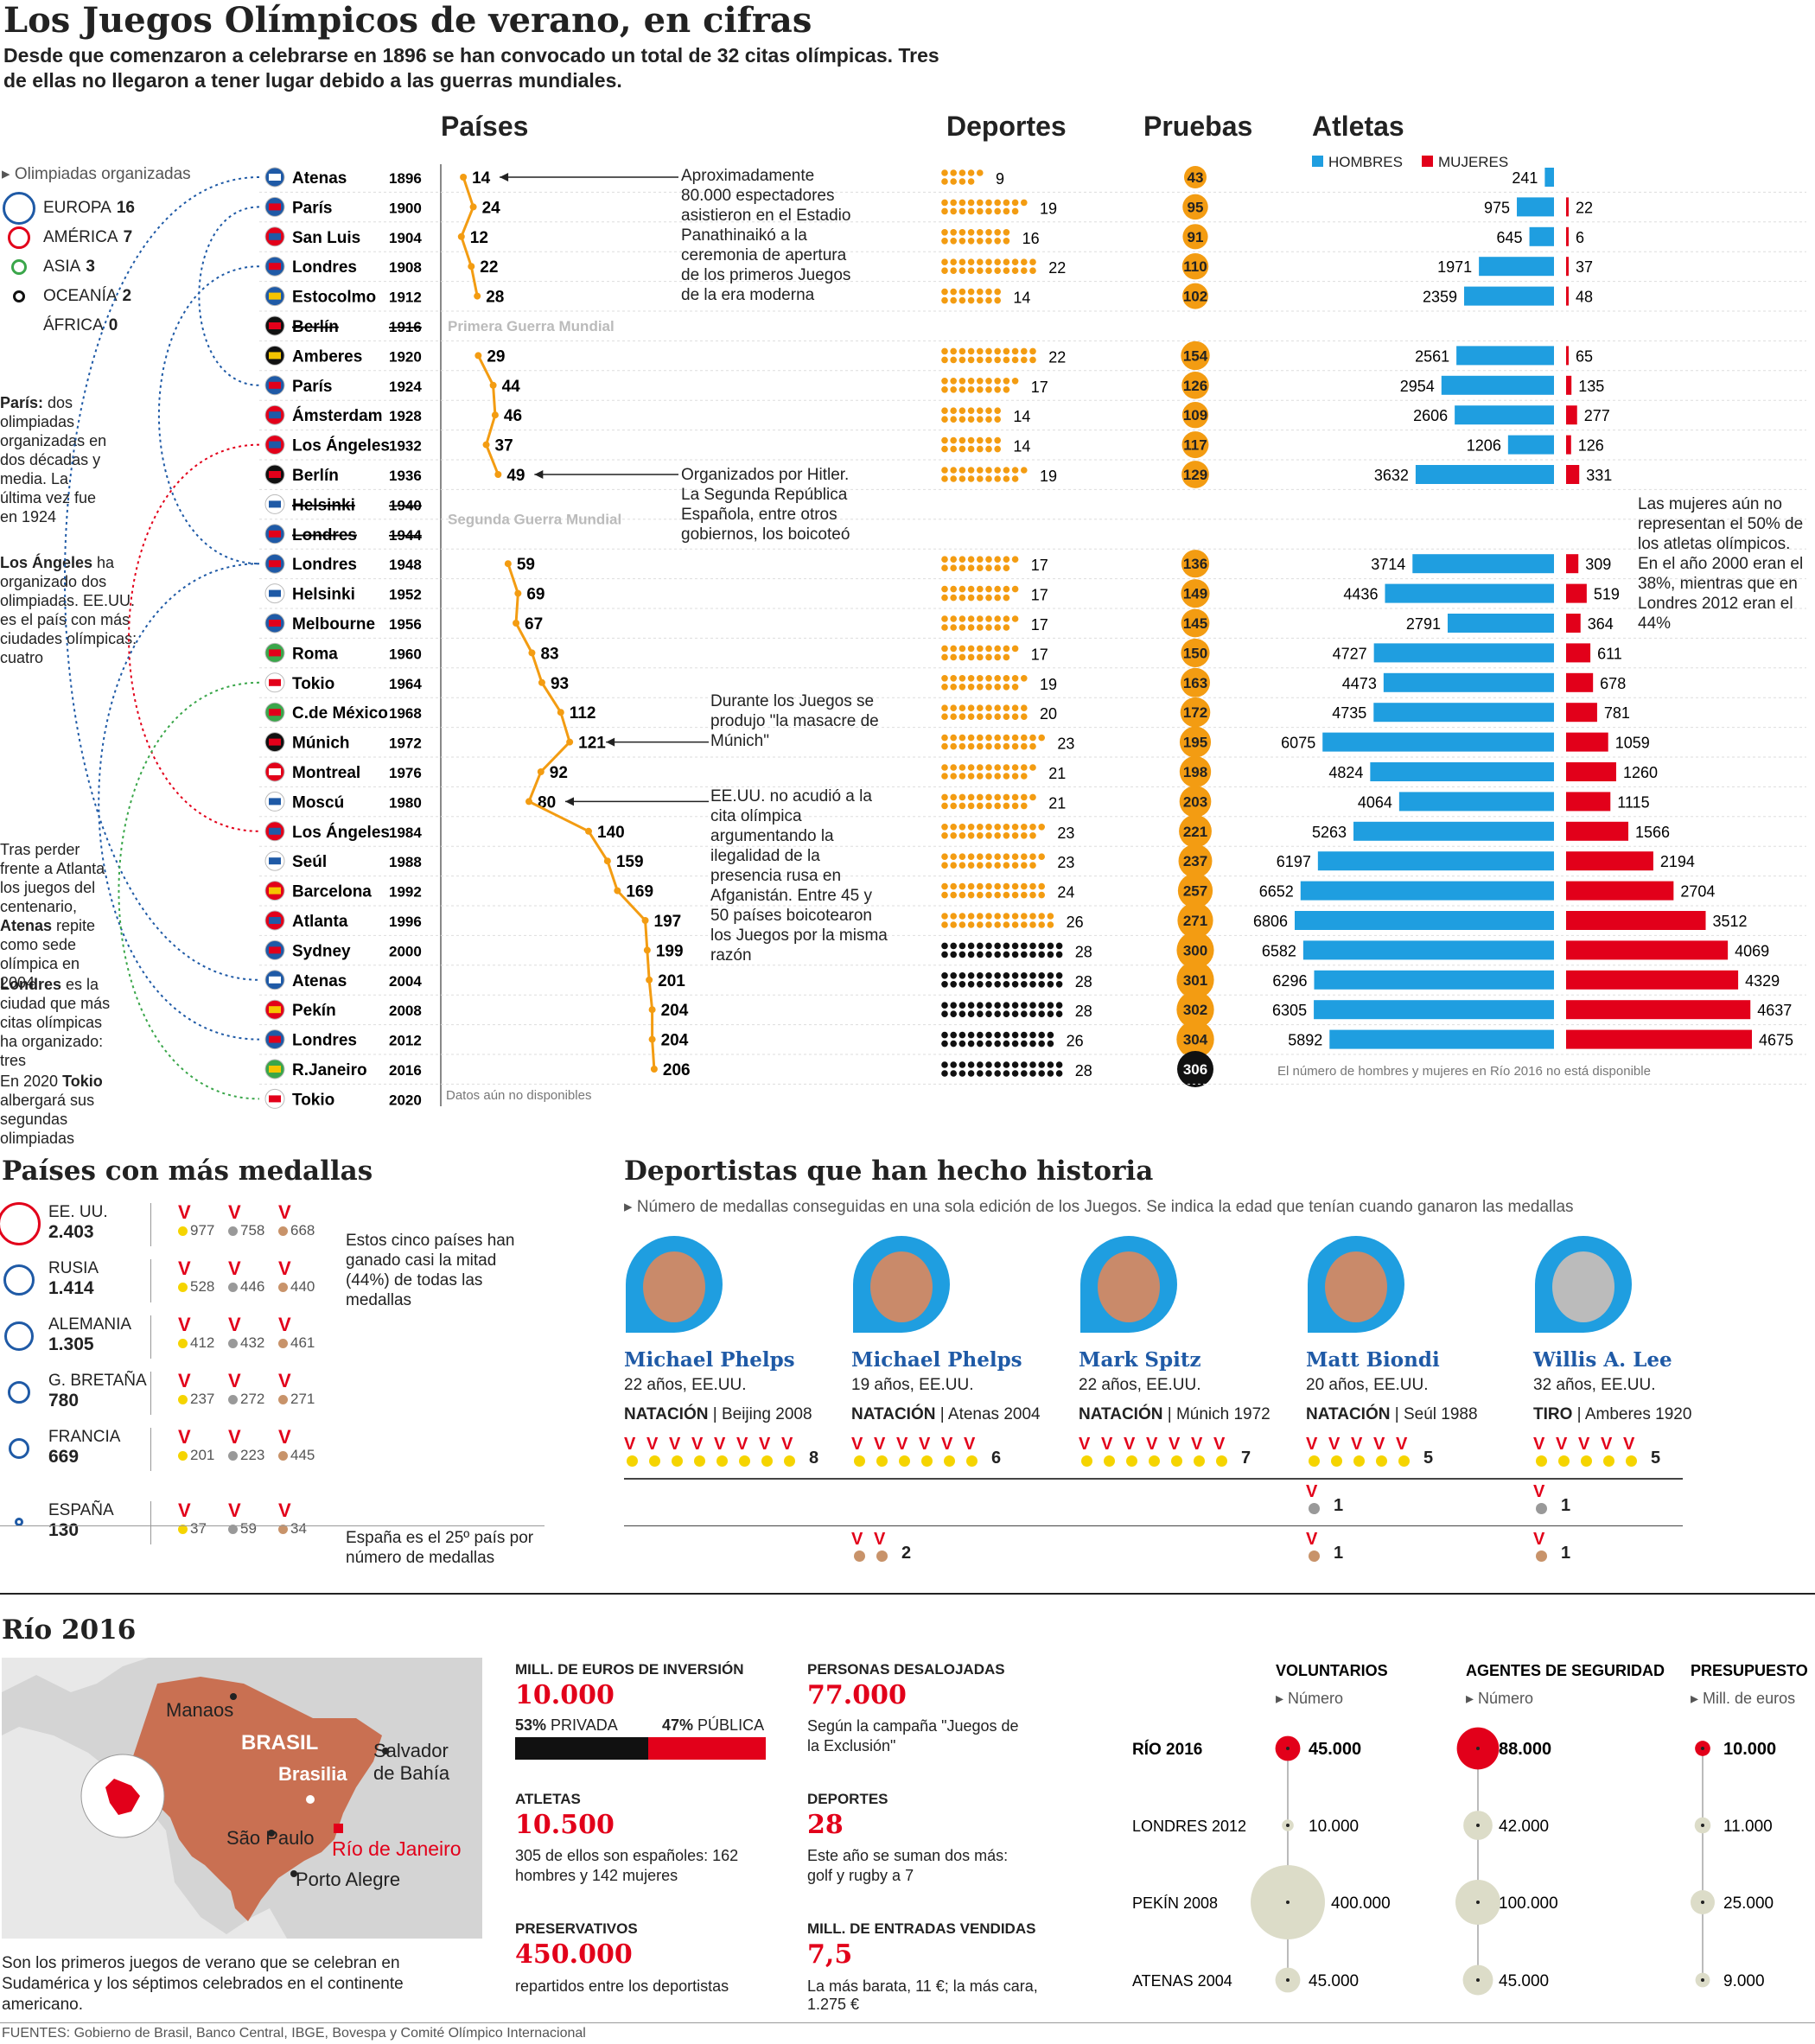  Describe the element at coordinates (1367, 1385) in the screenshot. I see `athlete-info: 20 años, EE.UU.` at that location.